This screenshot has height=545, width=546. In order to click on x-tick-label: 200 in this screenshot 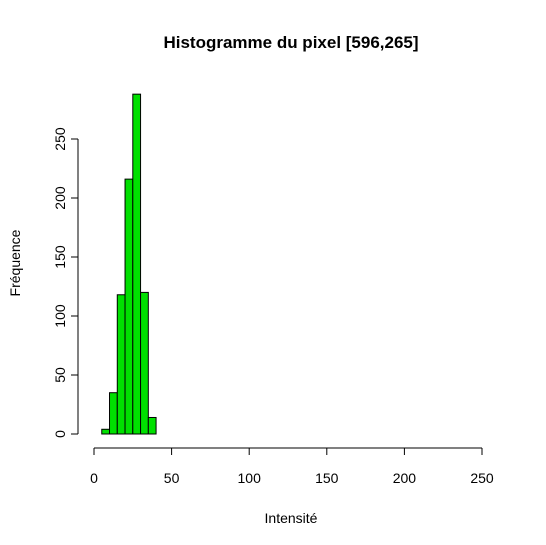, I will do `click(405, 478)`.